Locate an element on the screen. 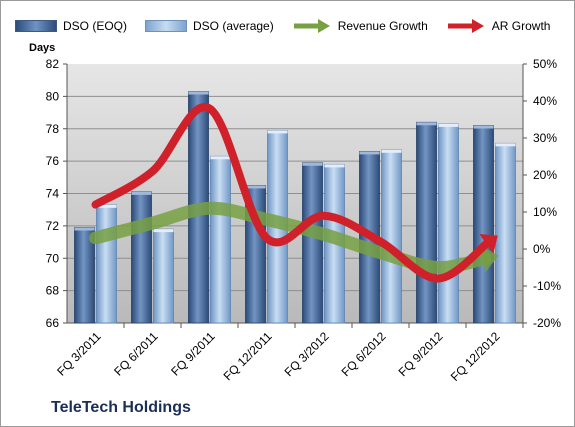 Image resolution: width=575 pixels, height=427 pixels. x-tick-label: FQ 3/2011 is located at coordinates (79, 354).